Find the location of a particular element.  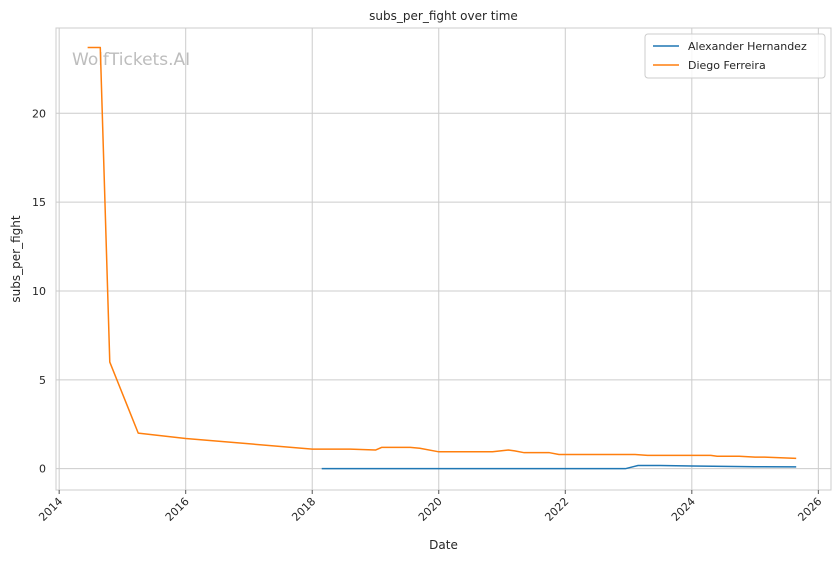

x-axis-ticks: 2014 2016 2018 2020 2022 2024 2026 is located at coordinates (430, 507).